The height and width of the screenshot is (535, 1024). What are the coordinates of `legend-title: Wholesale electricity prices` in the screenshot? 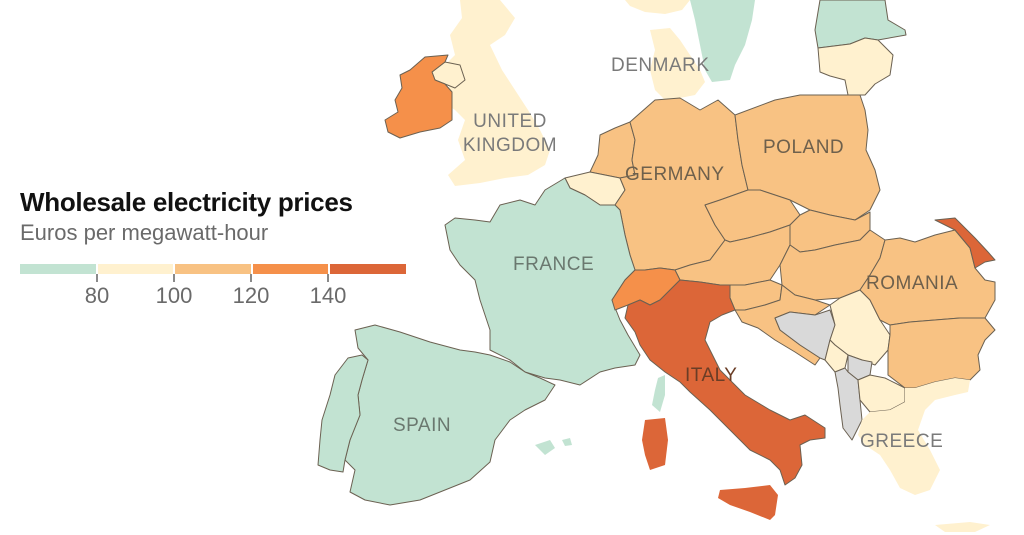 It's located at (186, 202).